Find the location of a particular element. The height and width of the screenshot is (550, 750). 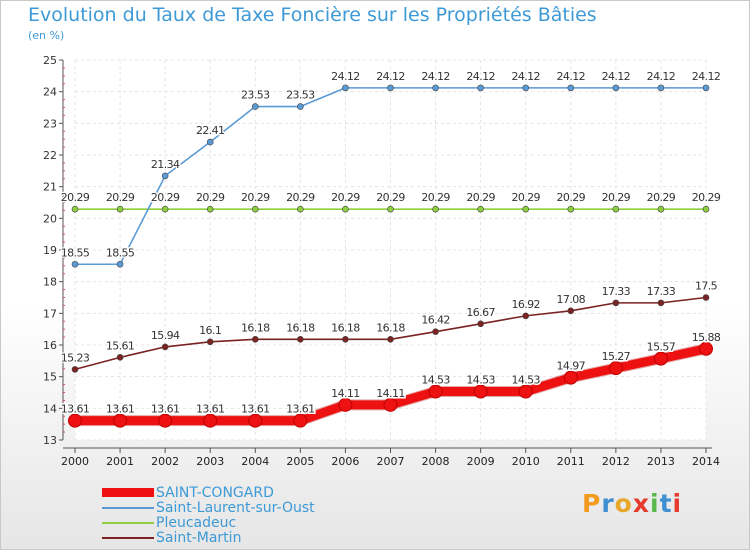

y-tick-label: 20 is located at coordinates (50, 218).